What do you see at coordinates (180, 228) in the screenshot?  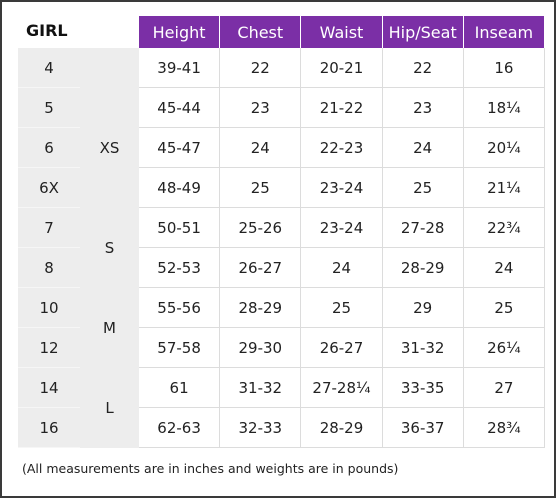 I see `measurement: 50-51` at bounding box center [180, 228].